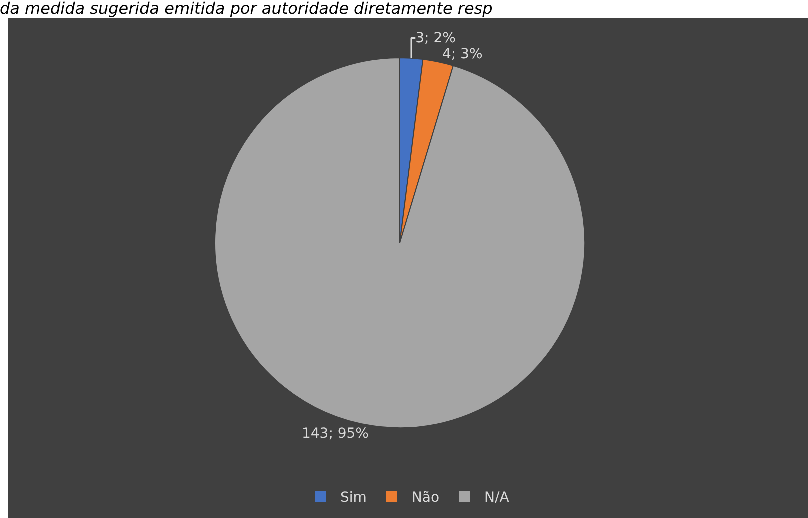 Image resolution: width=808 pixels, height=518 pixels. I want to click on legend-label: Não, so click(426, 498).